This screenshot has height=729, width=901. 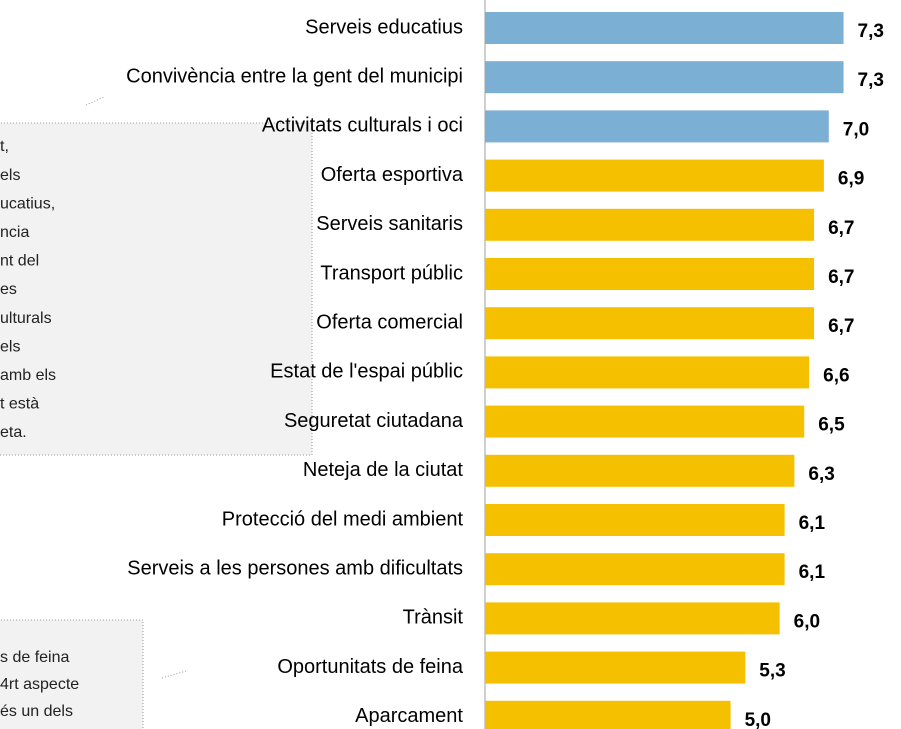 I want to click on value-label: 5,3, so click(x=772, y=671).